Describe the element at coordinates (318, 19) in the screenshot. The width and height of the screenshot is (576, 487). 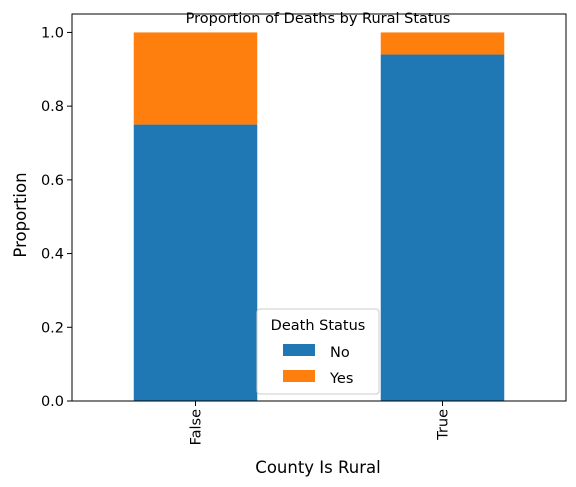
I see `chart-title: Proportion of Deaths by Rural Status` at that location.